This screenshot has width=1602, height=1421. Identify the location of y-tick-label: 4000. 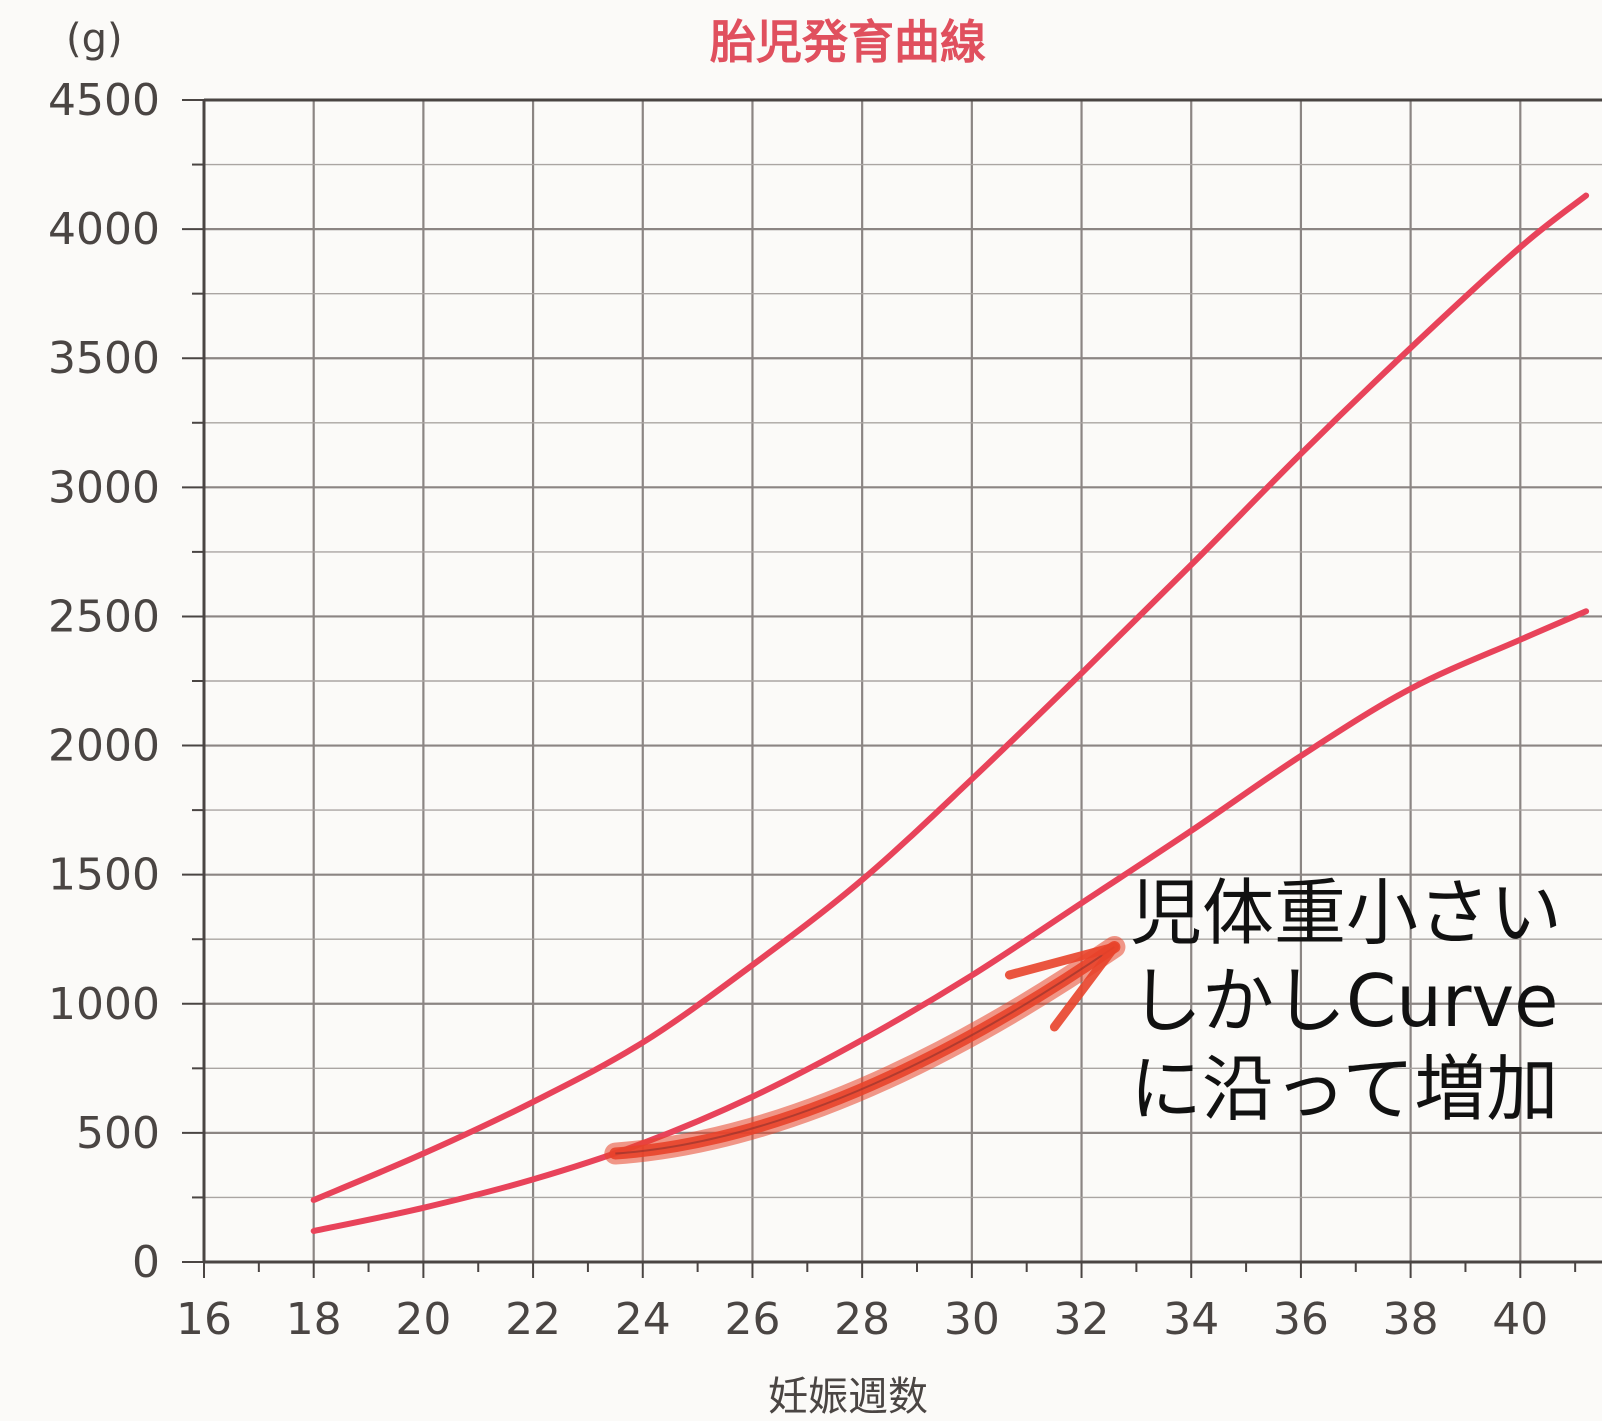
(104, 229).